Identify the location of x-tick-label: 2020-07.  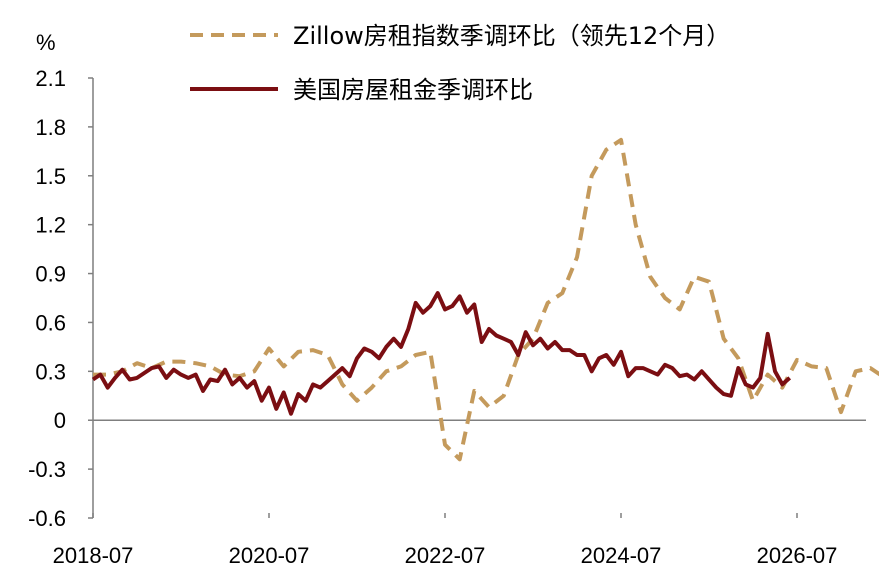
(269, 555).